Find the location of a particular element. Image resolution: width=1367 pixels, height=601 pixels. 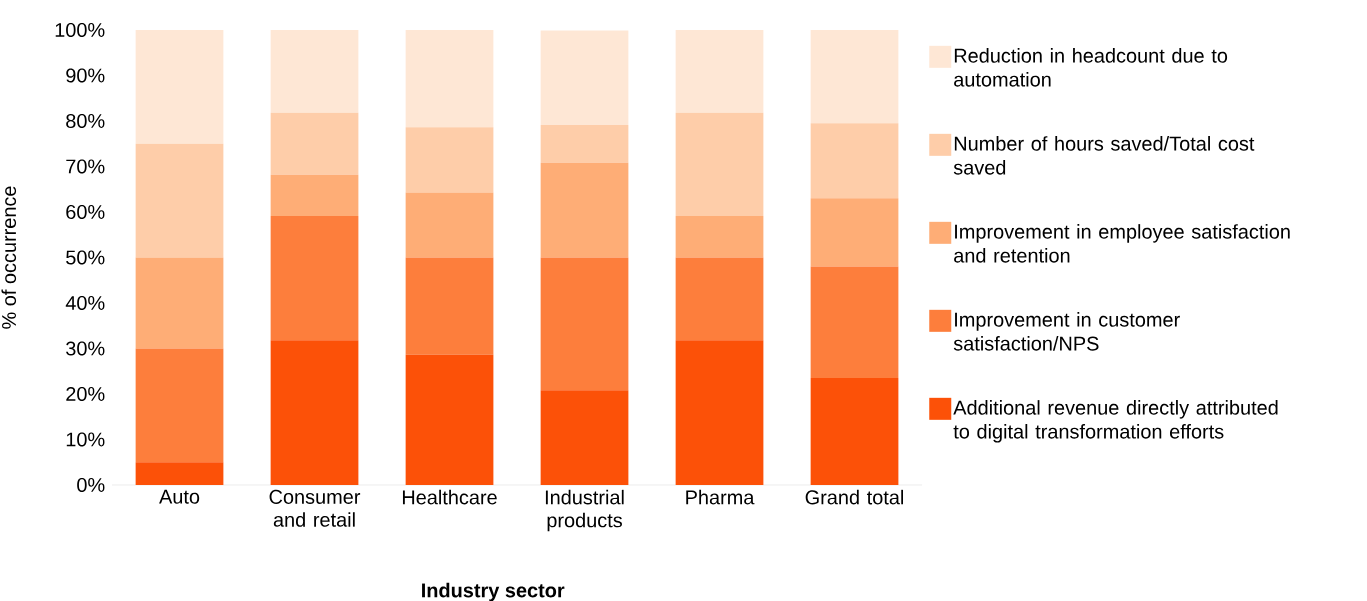

x-tick-label: Industrial products is located at coordinates (584, 510).